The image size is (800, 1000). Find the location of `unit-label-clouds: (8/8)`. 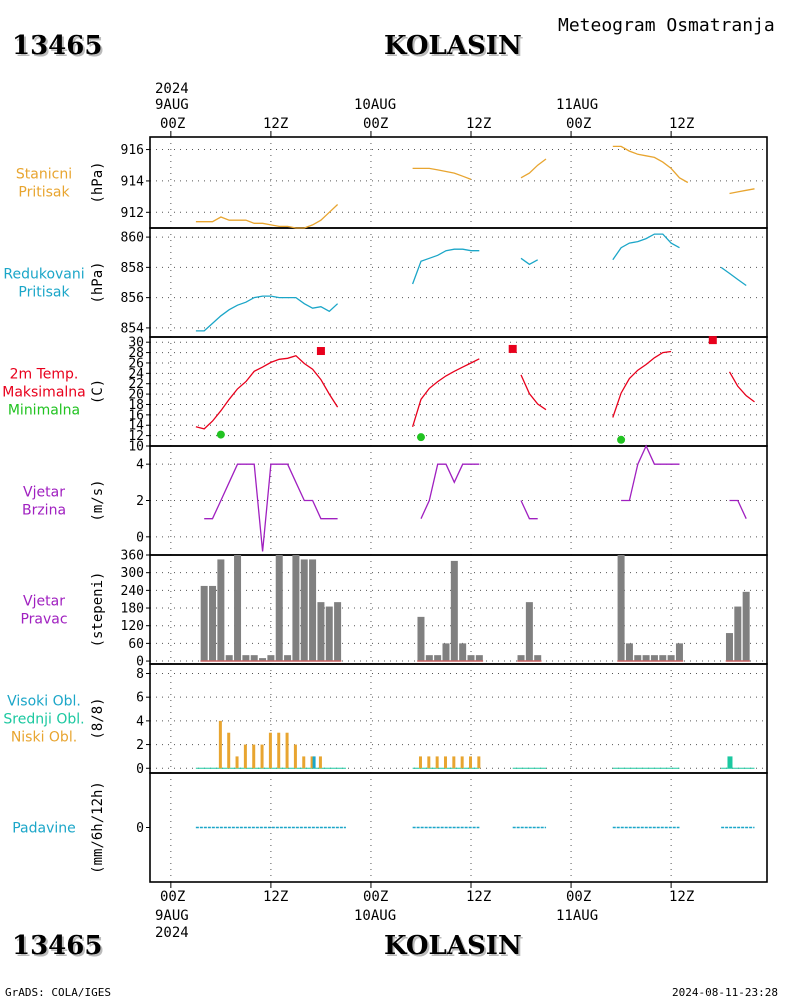

unit-label-clouds: (8/8) is located at coordinates (98, 718).